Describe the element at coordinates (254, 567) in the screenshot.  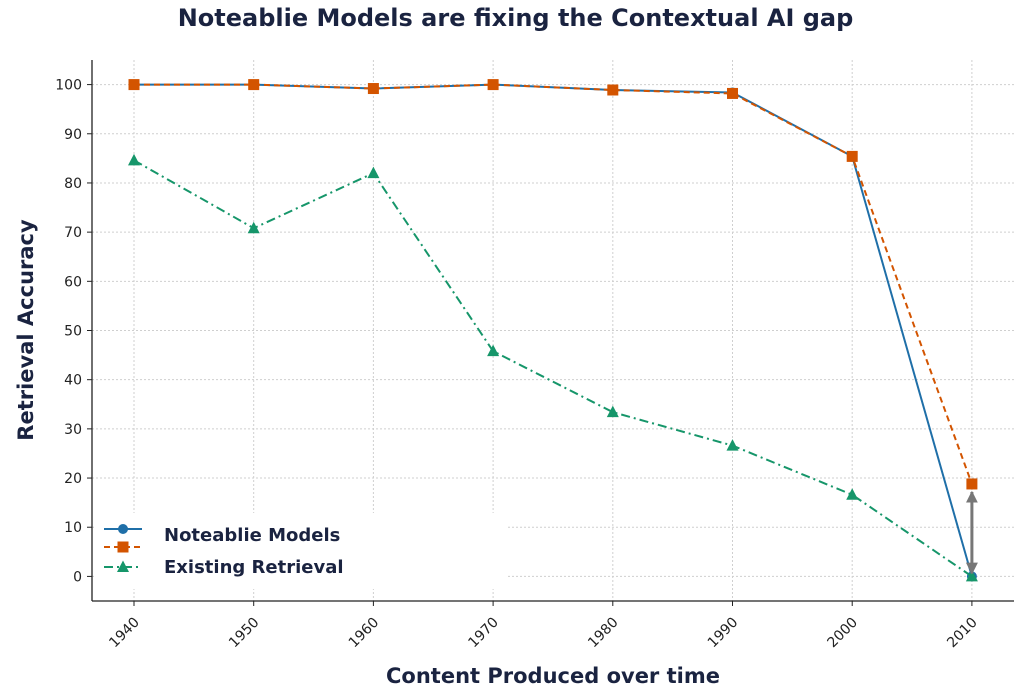
I see `legend-label-1: Existing Retrieval` at that location.